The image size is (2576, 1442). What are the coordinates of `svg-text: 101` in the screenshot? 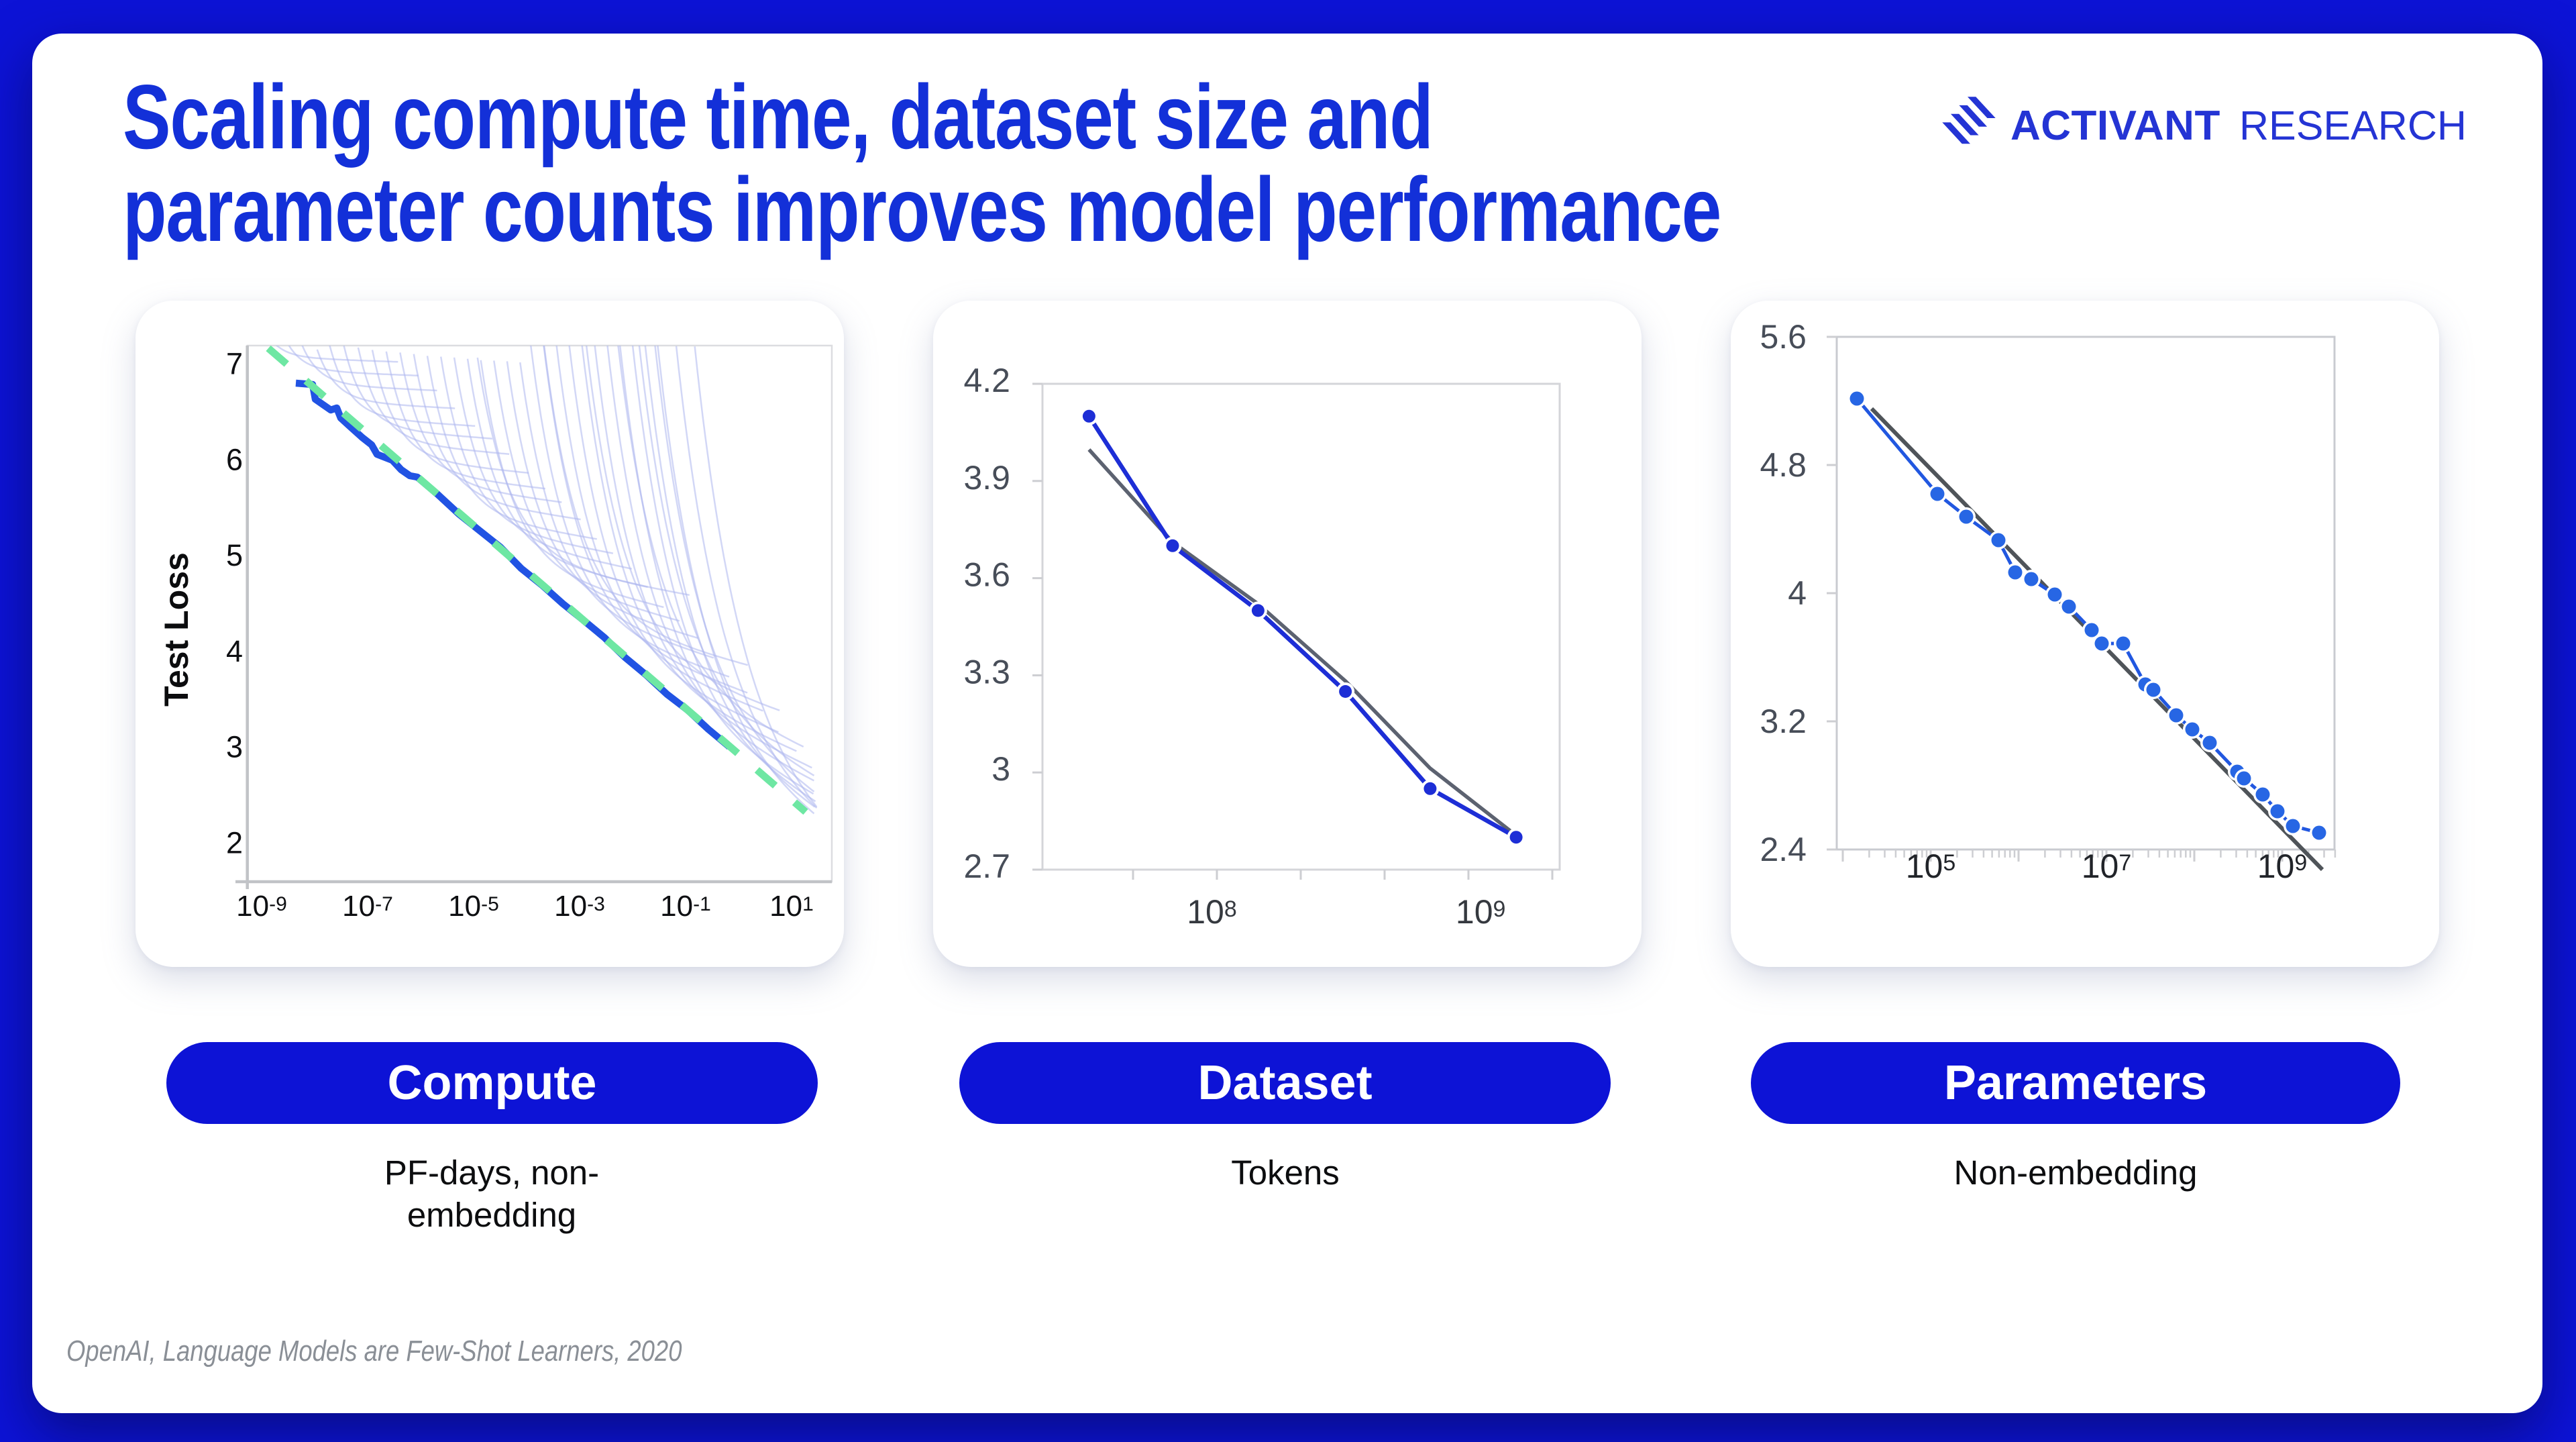 It's located at (791, 906).